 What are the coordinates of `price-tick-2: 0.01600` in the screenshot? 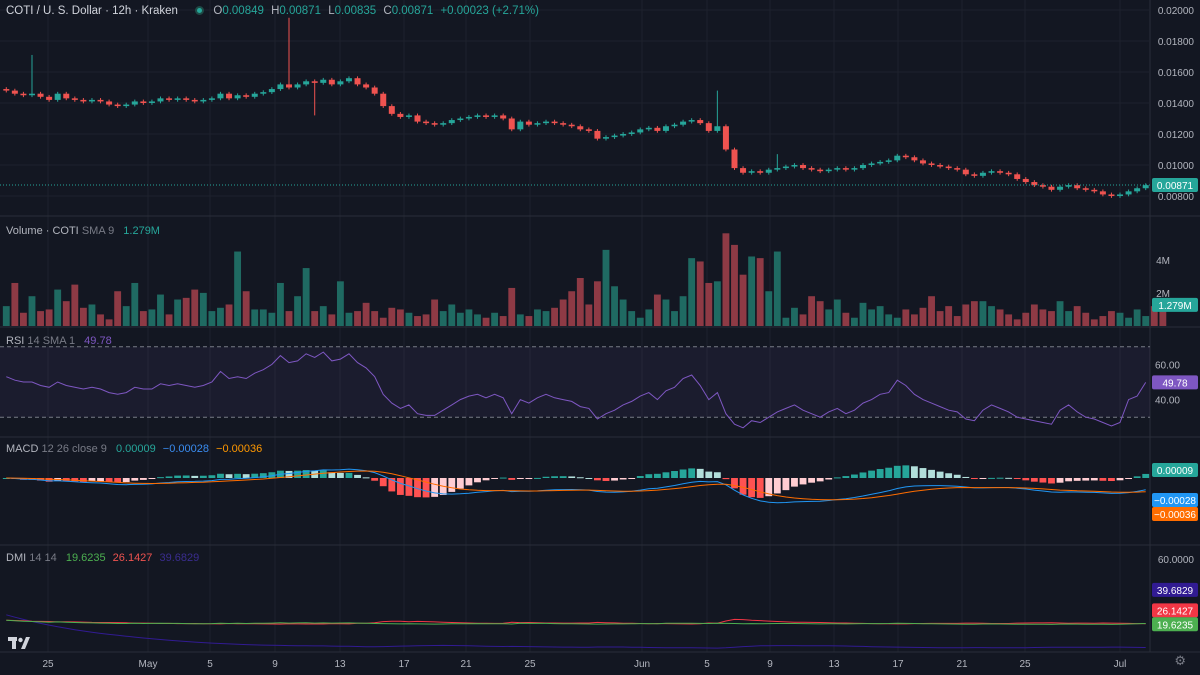 It's located at (1176, 73).